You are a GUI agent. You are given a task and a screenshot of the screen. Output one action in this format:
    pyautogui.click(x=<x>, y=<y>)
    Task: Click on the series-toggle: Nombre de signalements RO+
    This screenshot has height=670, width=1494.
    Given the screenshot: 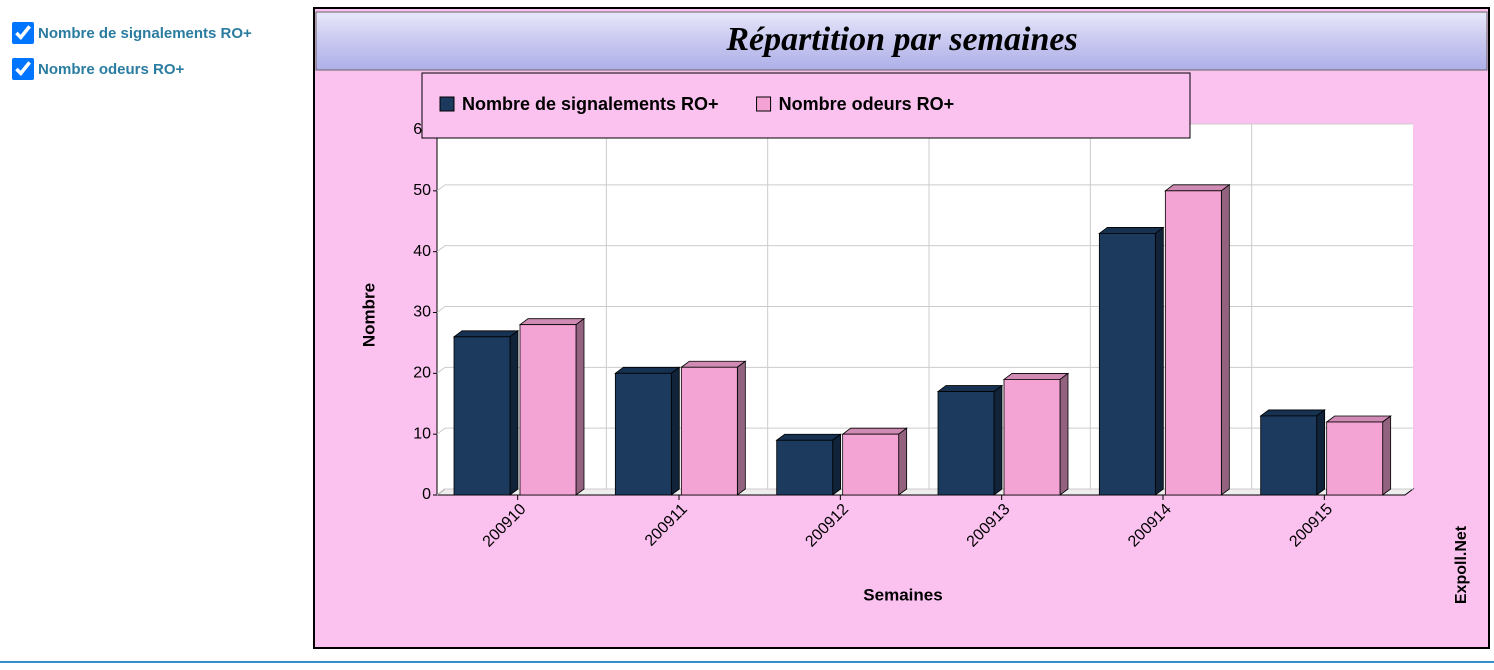 What is the action you would take?
    pyautogui.click(x=150, y=34)
    